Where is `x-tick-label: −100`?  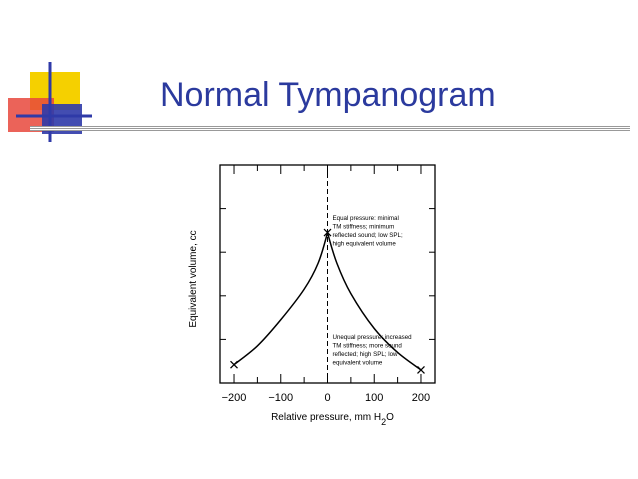
x-tick-label: −100 is located at coordinates (280, 398).